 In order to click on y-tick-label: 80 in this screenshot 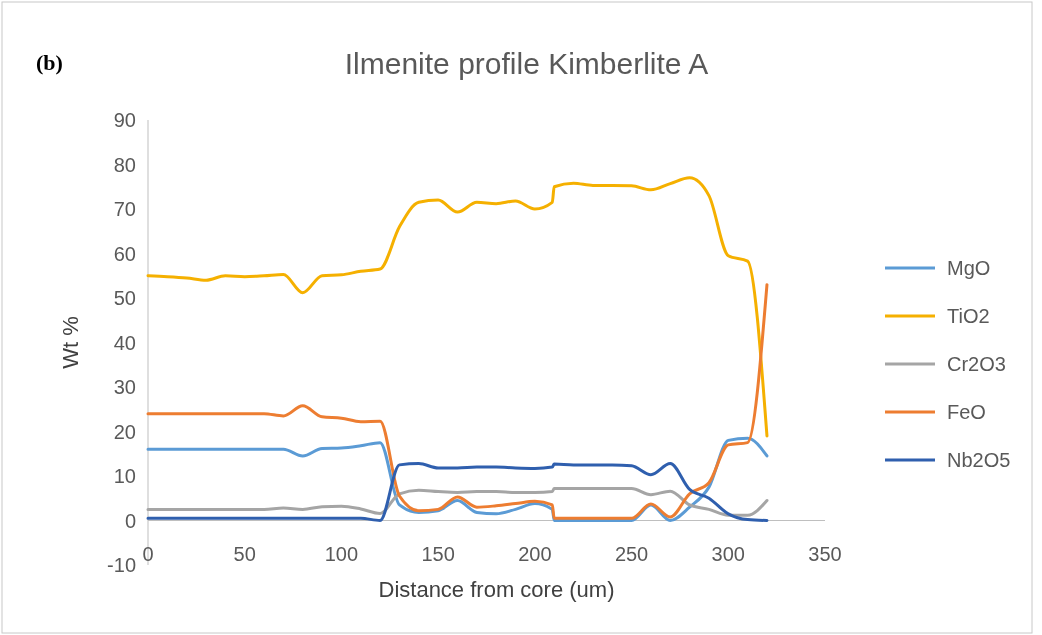, I will do `click(124, 164)`.